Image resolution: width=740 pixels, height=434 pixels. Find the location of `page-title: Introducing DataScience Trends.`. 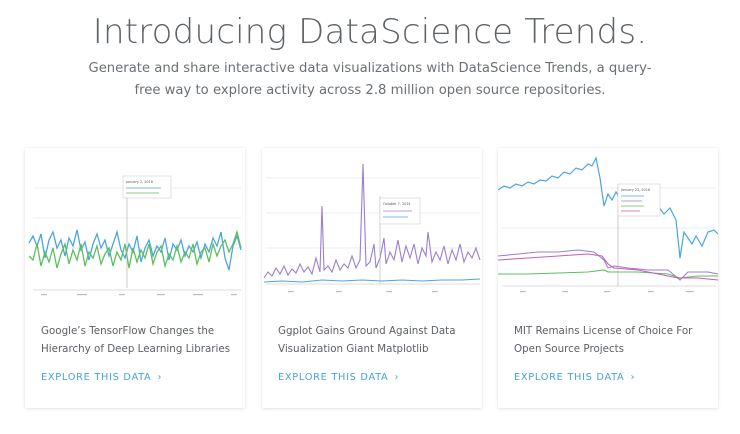

page-title: Introducing DataScience Trends. is located at coordinates (370, 32).